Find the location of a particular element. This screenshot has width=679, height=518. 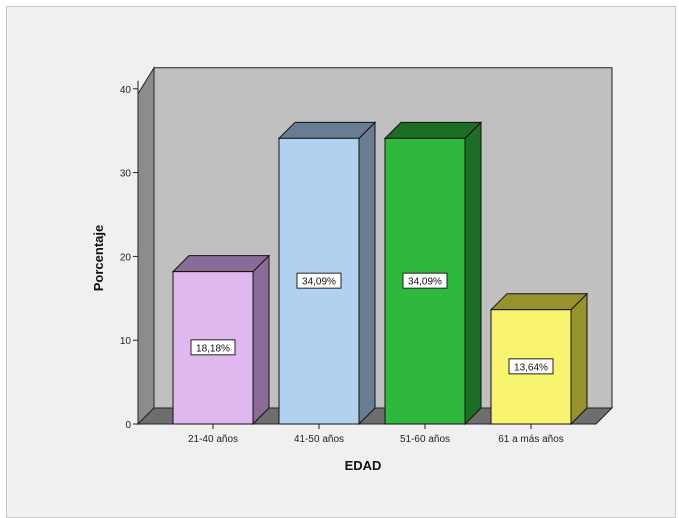

y-axis-title: Porcentaje is located at coordinates (98, 258).